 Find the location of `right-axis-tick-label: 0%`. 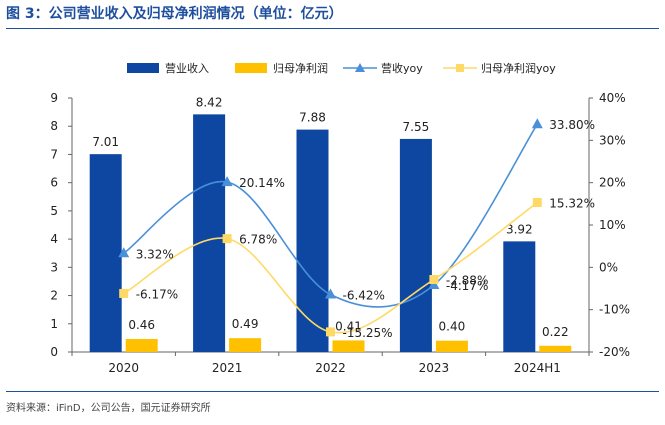

right-axis-tick-label: 0% is located at coordinates (608, 267).